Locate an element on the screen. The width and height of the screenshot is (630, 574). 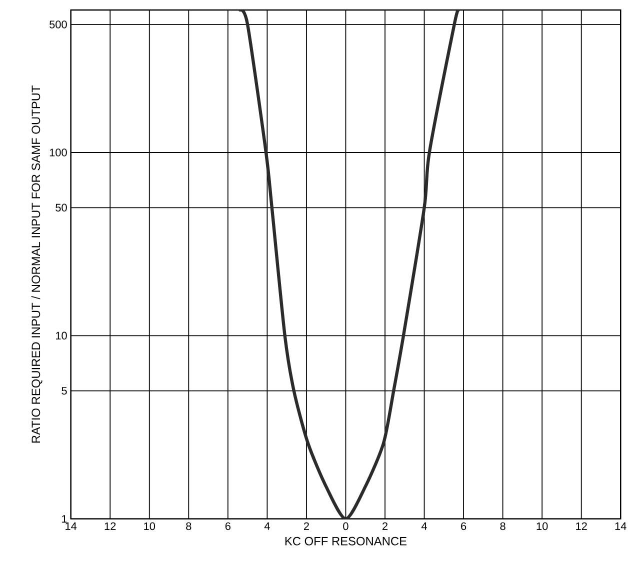
y-tick-label: 1 is located at coordinates (64, 519).